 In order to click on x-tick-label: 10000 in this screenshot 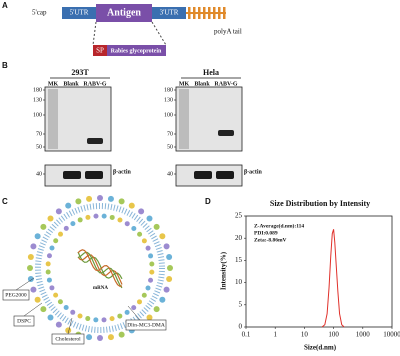, I will do `click(391, 335)`.